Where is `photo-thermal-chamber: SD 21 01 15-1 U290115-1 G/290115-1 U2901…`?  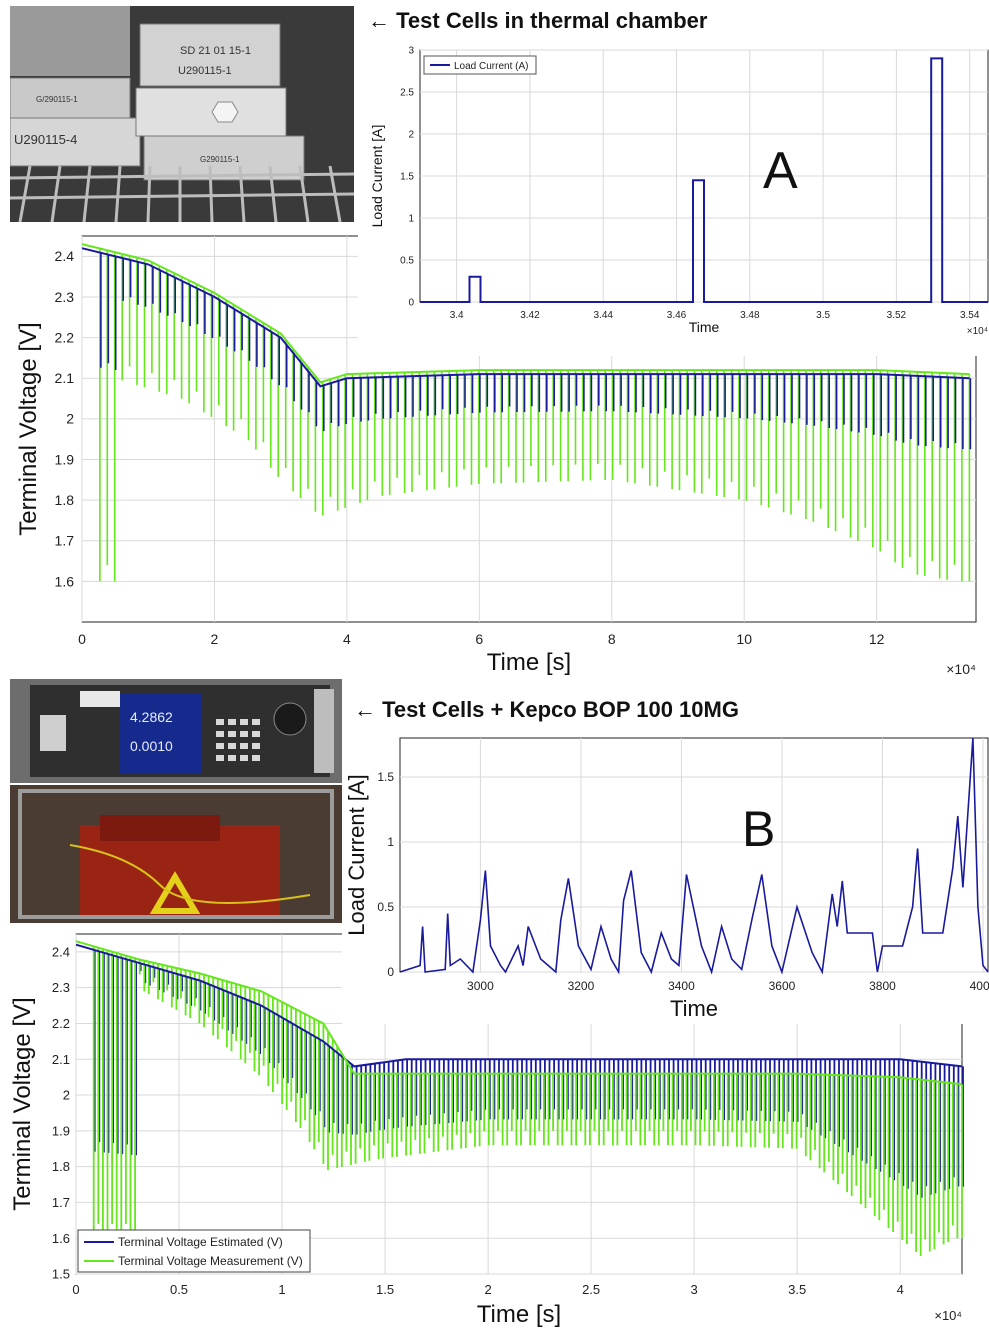 photo-thermal-chamber: SD 21 01 15-1 U290115-1 G/290115-1 U2901… is located at coordinates (182, 114).